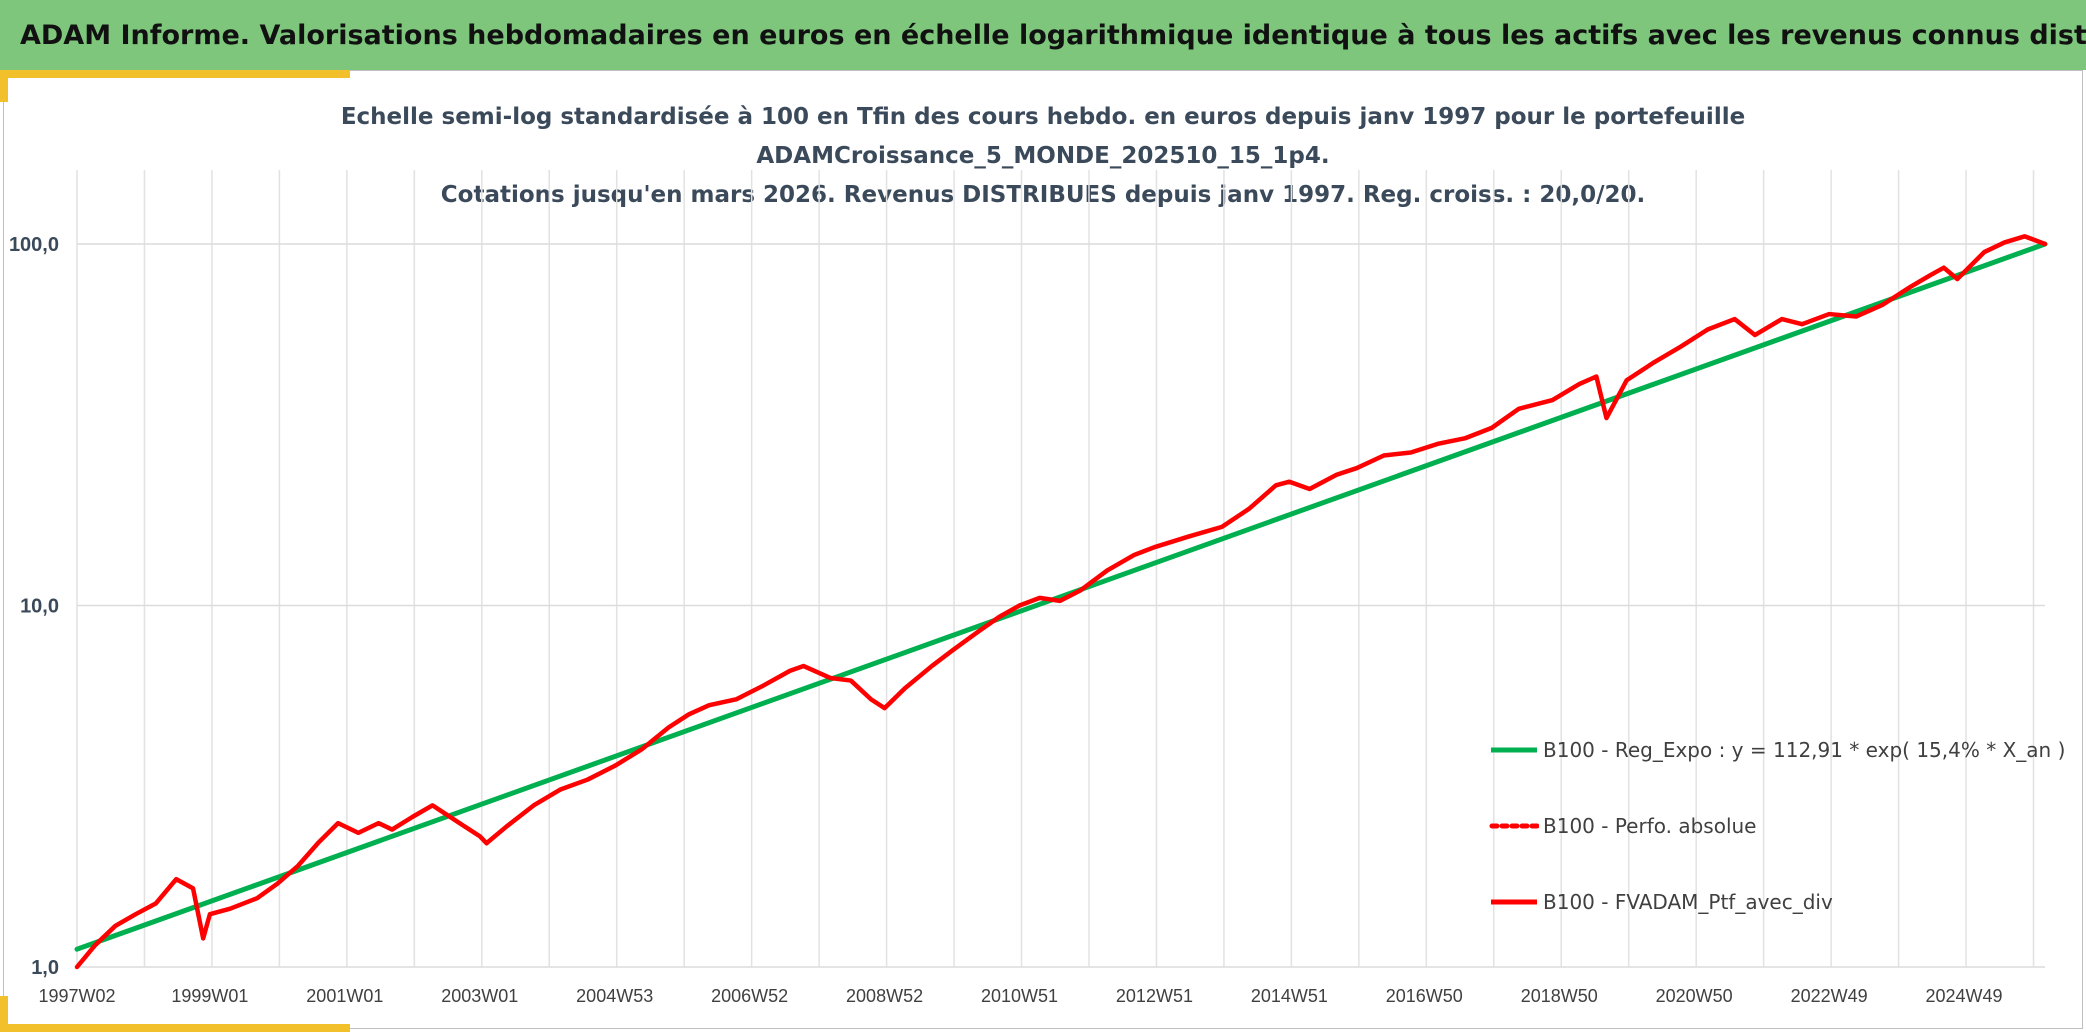 Image resolution: width=2086 pixels, height=1032 pixels. I want to click on accent-bar-top-vertical, so click(4, 86).